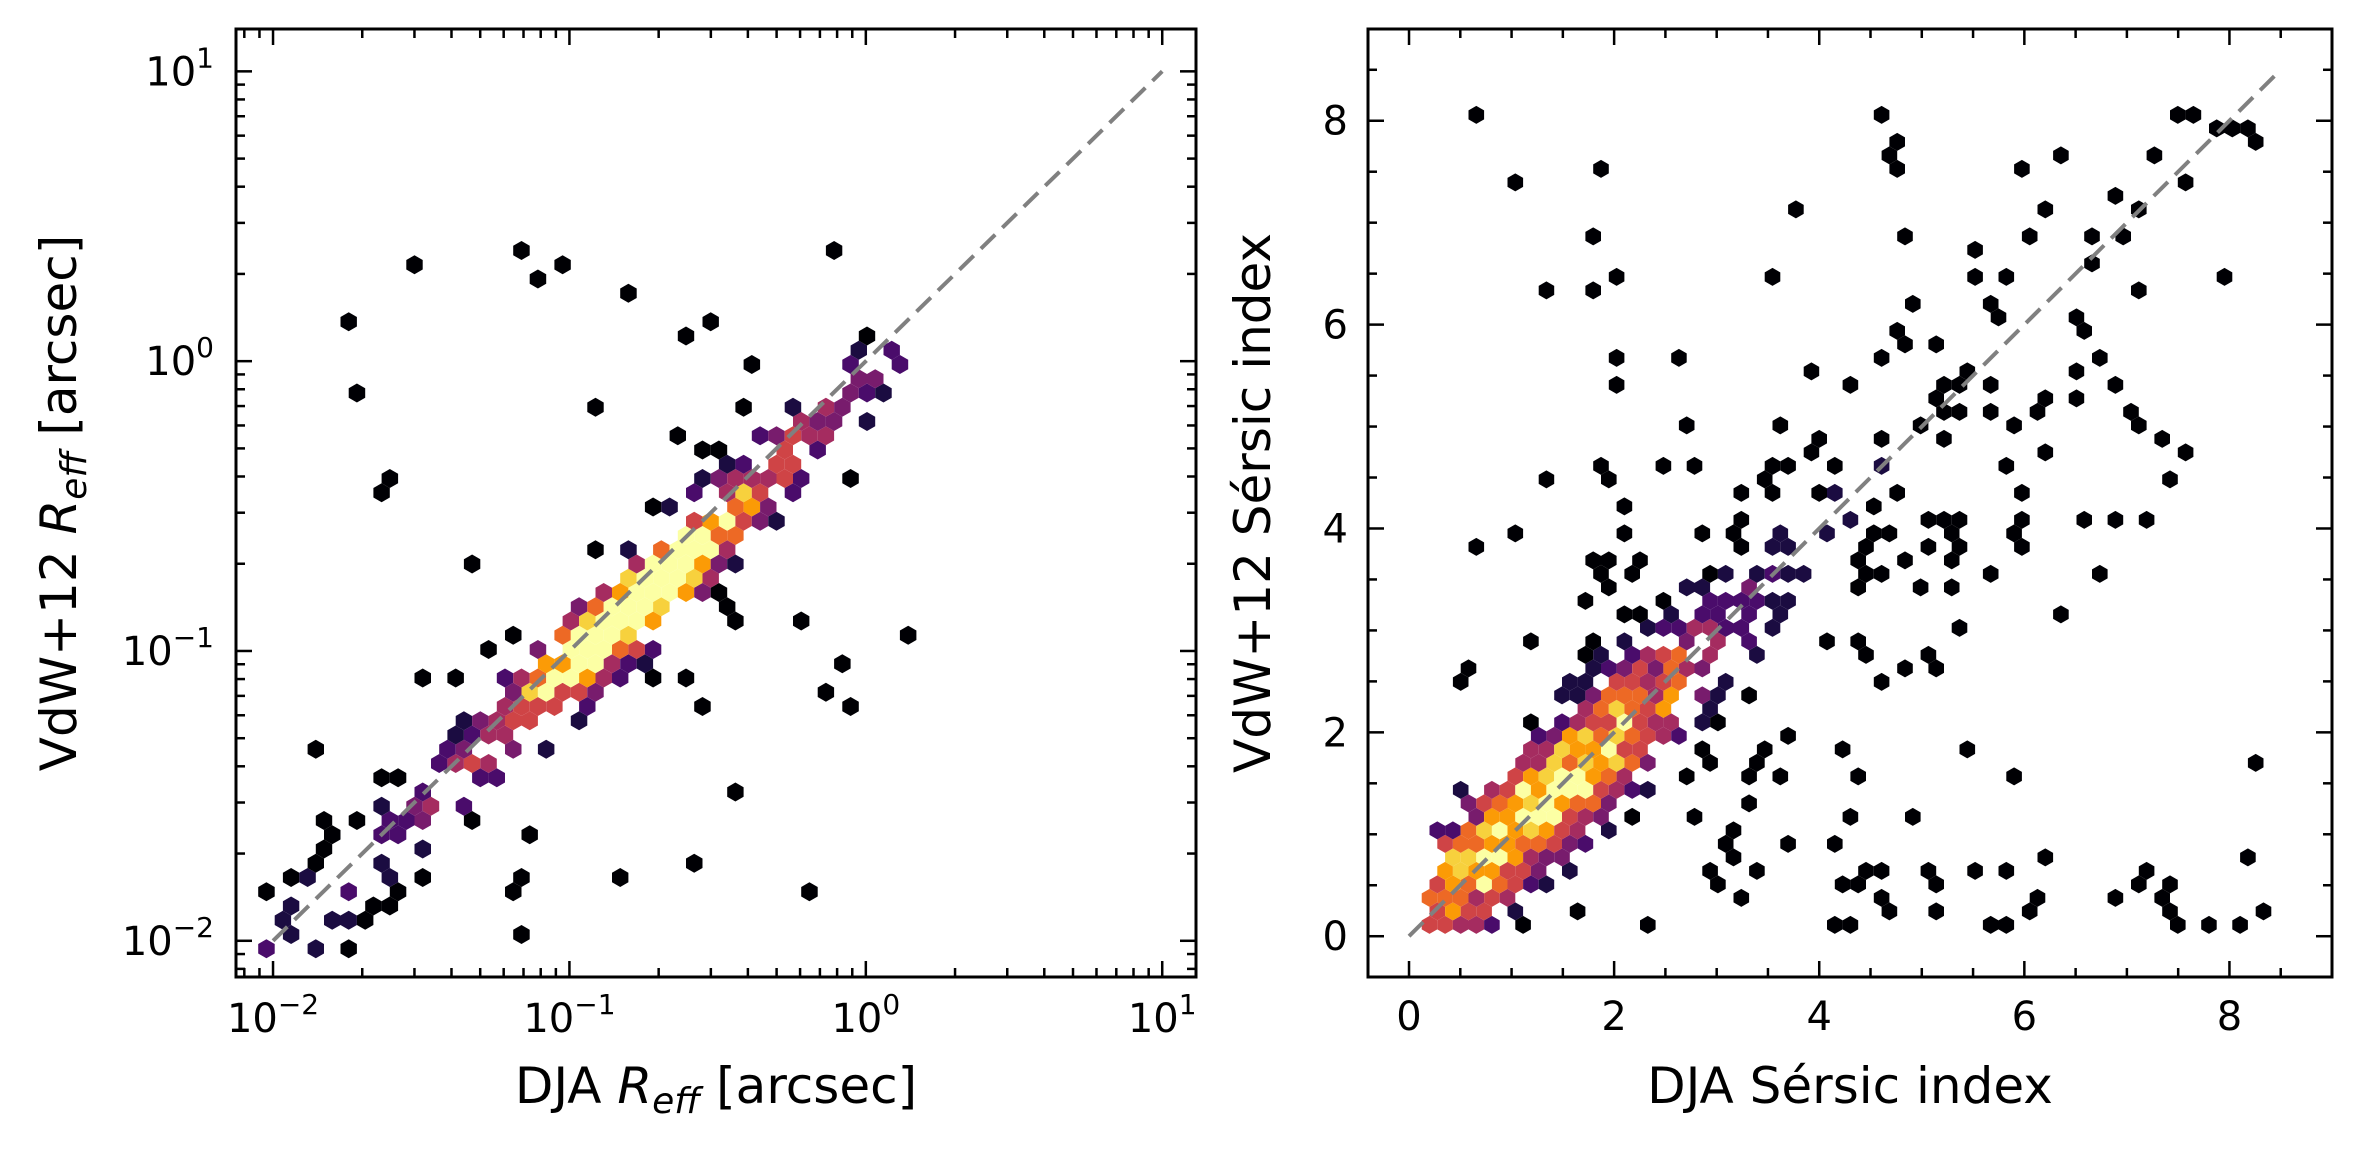 The image size is (2359, 1153). Describe the element at coordinates (2024, 1017) in the screenshot. I see `x-tick-label: 6` at that location.